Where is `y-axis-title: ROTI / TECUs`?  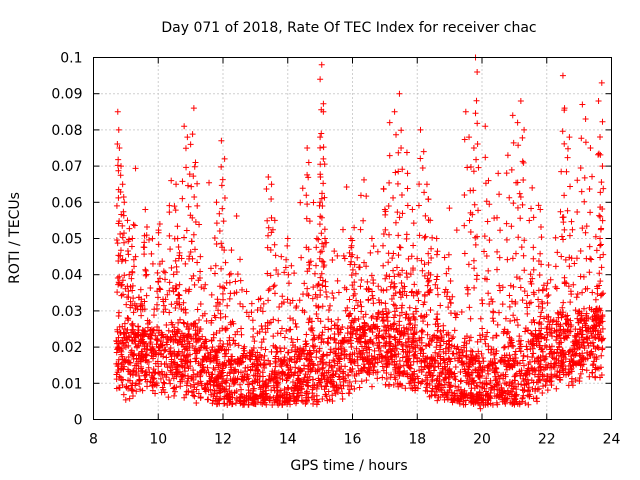 y-axis-title: ROTI / TECUs is located at coordinates (15, 238).